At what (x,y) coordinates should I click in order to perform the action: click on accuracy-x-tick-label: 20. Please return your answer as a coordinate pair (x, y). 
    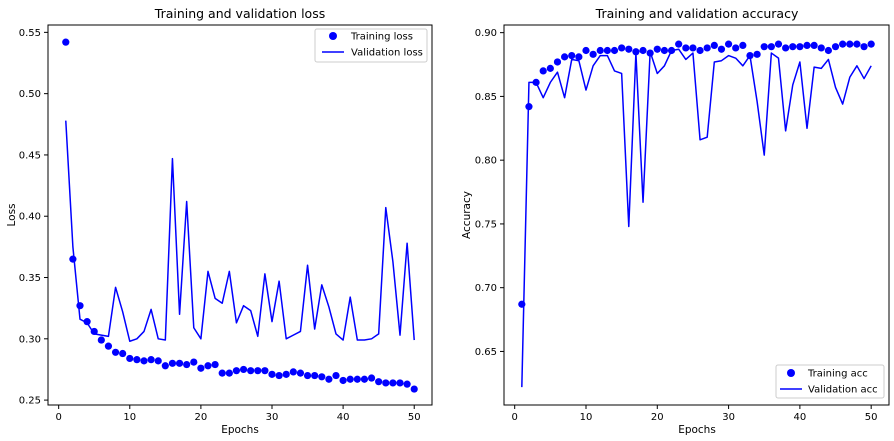
    Looking at the image, I should click on (657, 417).